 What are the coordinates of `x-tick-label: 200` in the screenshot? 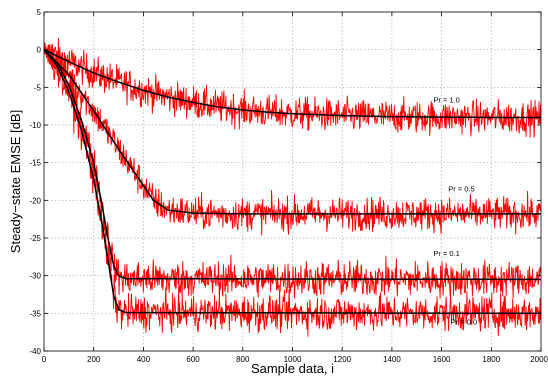 It's located at (94, 359).